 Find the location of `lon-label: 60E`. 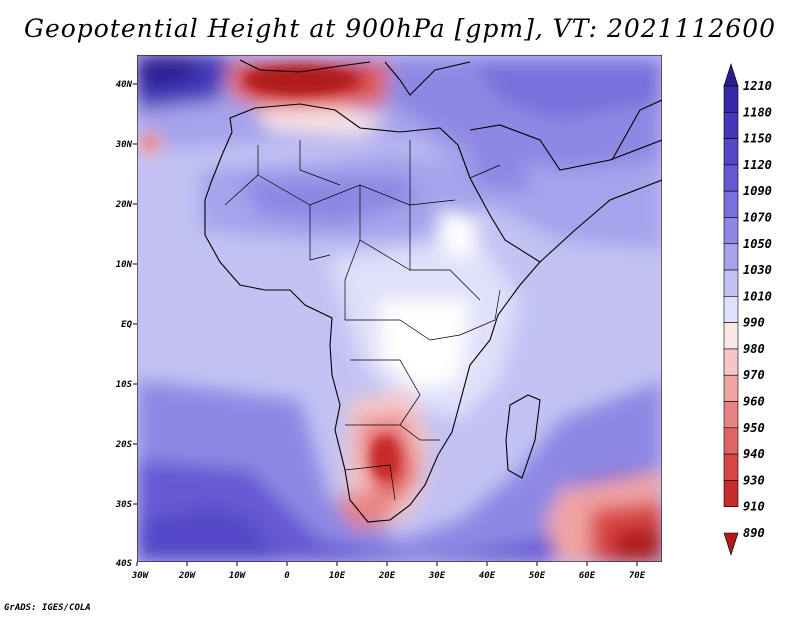

lon-label: 60E is located at coordinates (587, 576).